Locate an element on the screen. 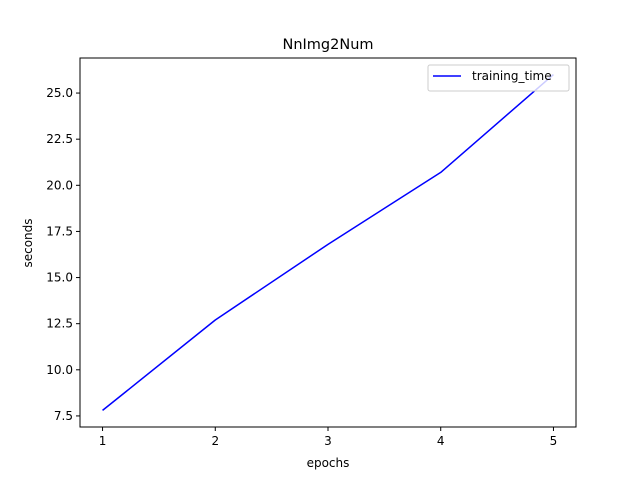  y-axis: 7.5 10.0 12.5 15.0 17.5 20.0 22.5 25.0 is located at coordinates (63, 254).